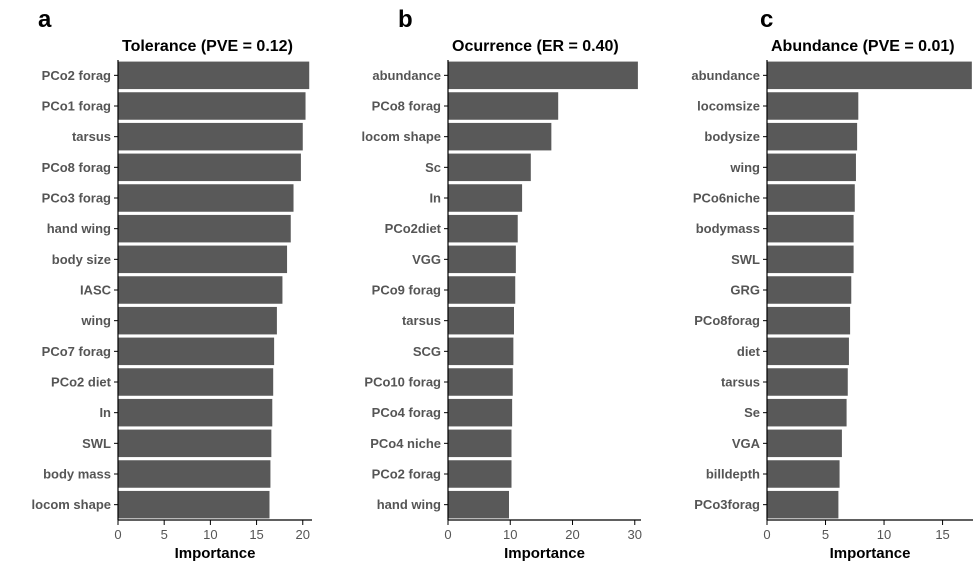 The width and height of the screenshot is (973, 566). I want to click on category-label: Sc, so click(433, 167).